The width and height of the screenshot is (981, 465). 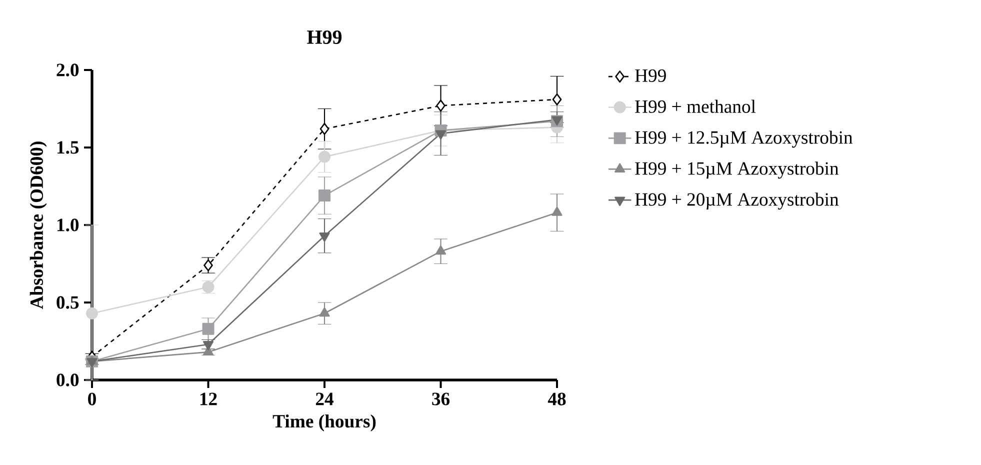 I want to click on y-tick-label: 1.0, so click(x=68, y=225).